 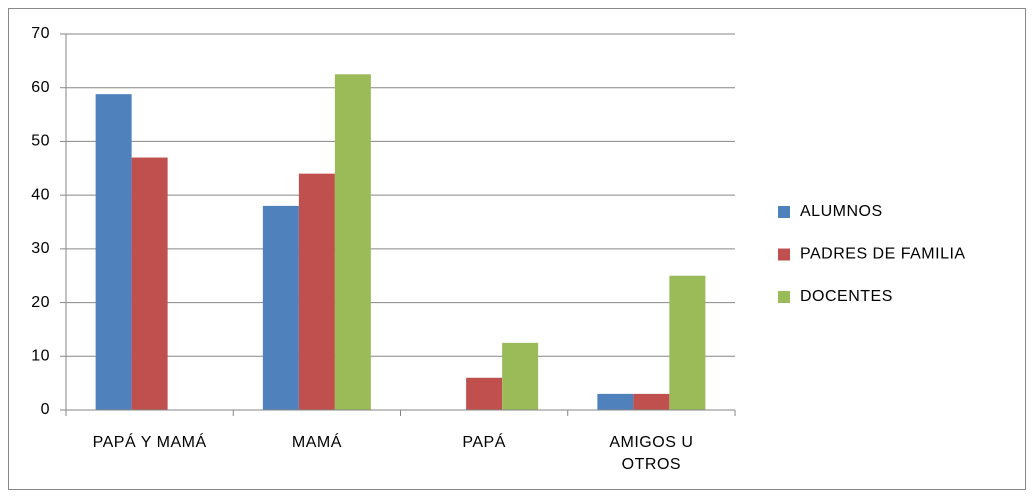 What do you see at coordinates (846, 296) in the screenshot?
I see `legend-label: DOCENTES` at bounding box center [846, 296].